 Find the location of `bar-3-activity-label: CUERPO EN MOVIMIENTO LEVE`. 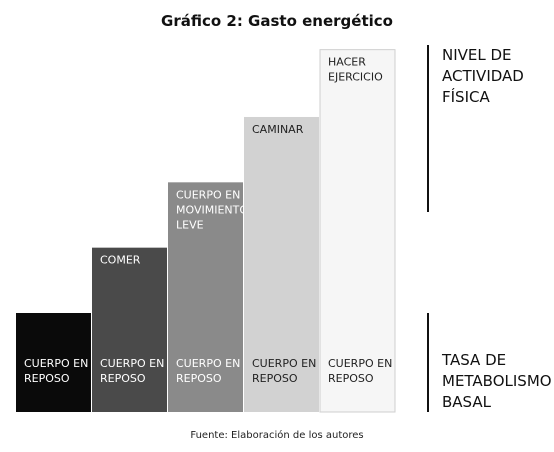

bar-3-activity-label: CUERPO EN MOVIMIENTO LEVE is located at coordinates (212, 209).